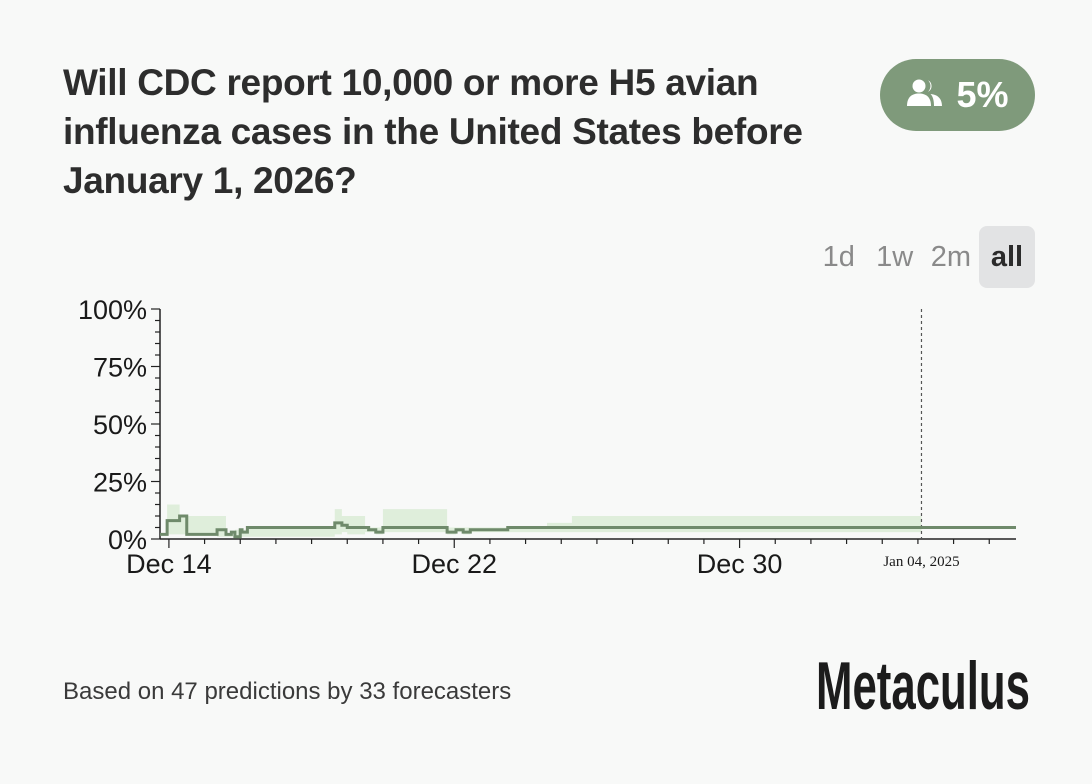  What do you see at coordinates (120, 425) in the screenshot?
I see `y-tick-label: 50%` at bounding box center [120, 425].